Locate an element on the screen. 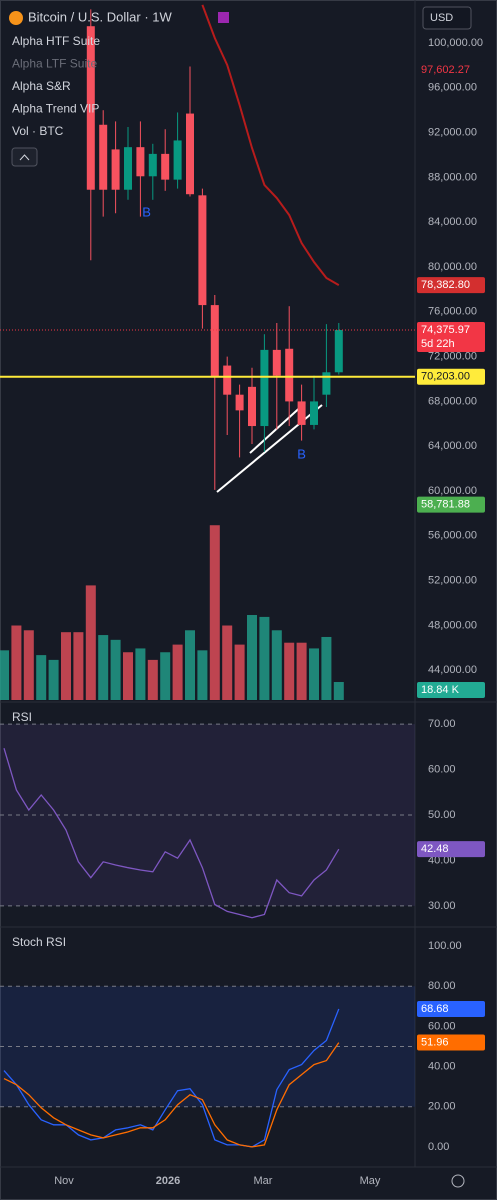  indicator-name: Alpha LTF Suite is located at coordinates (54, 64).